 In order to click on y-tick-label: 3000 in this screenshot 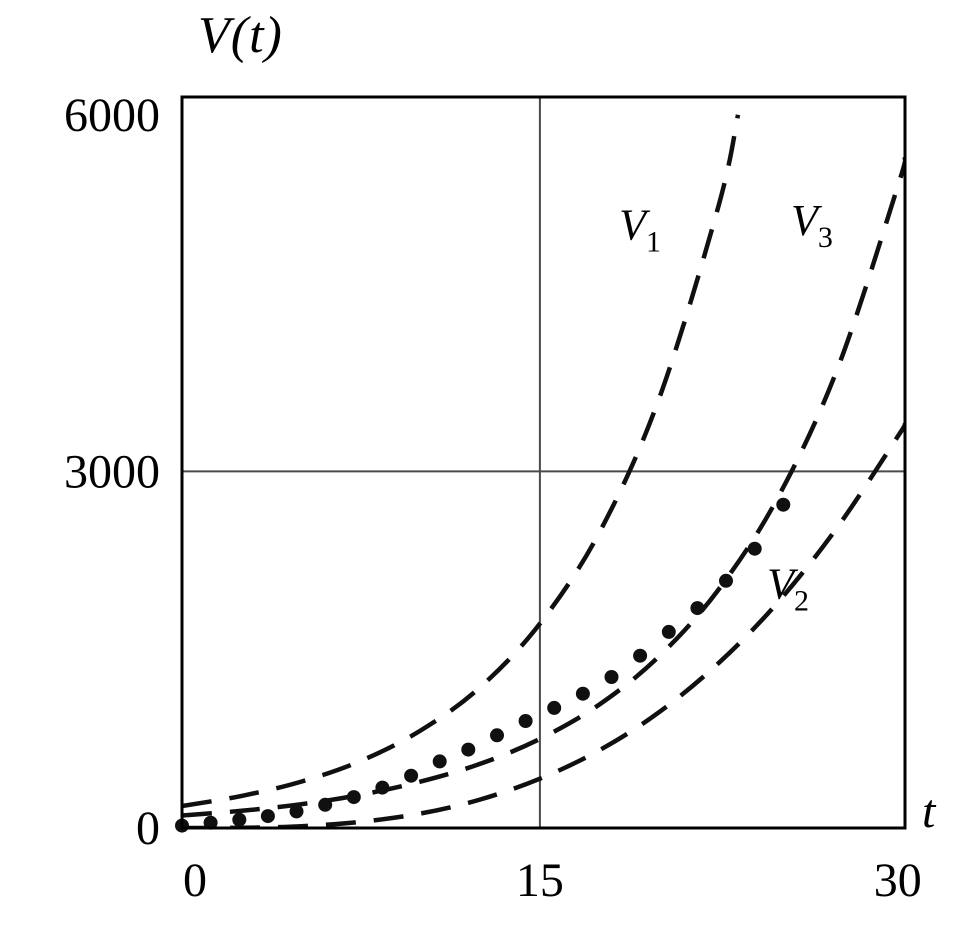, I will do `click(112, 471)`.